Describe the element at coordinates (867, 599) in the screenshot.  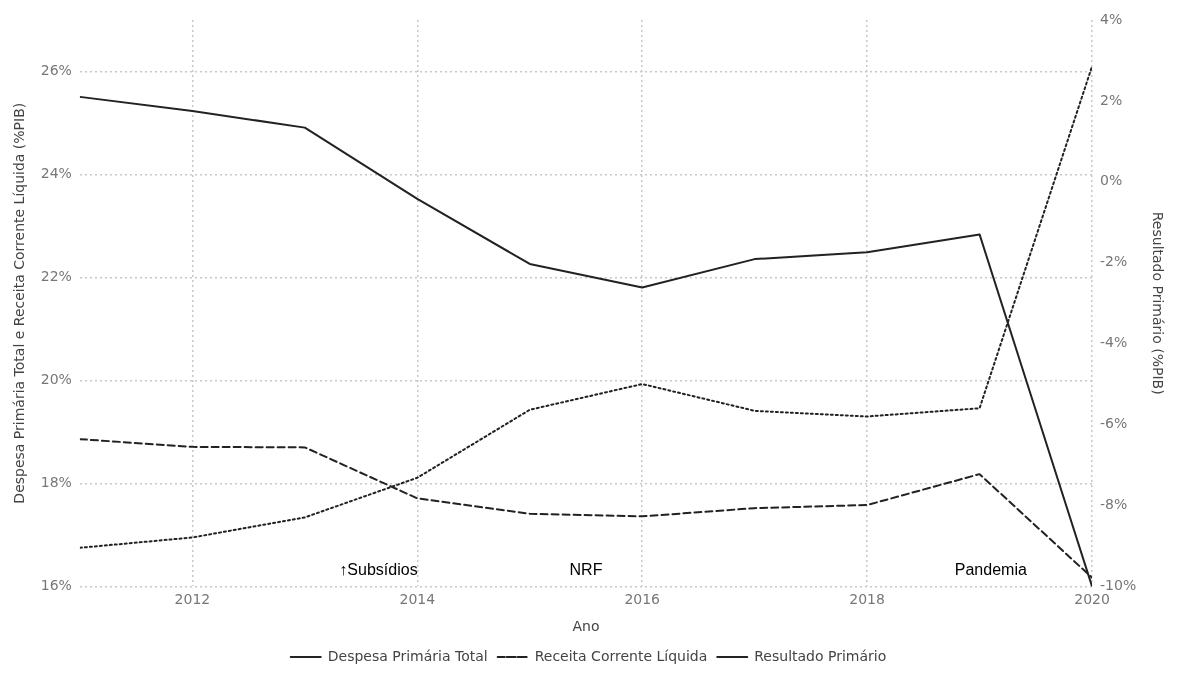
I see `x-tick-label: 2018` at that location.